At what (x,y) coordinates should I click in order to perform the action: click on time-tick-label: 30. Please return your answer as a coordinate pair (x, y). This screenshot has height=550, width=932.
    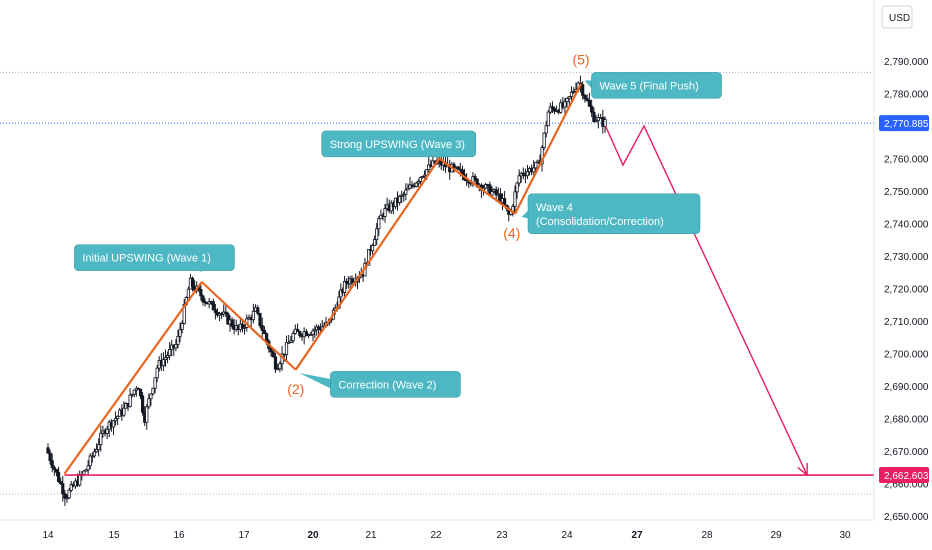
    Looking at the image, I should click on (845, 535).